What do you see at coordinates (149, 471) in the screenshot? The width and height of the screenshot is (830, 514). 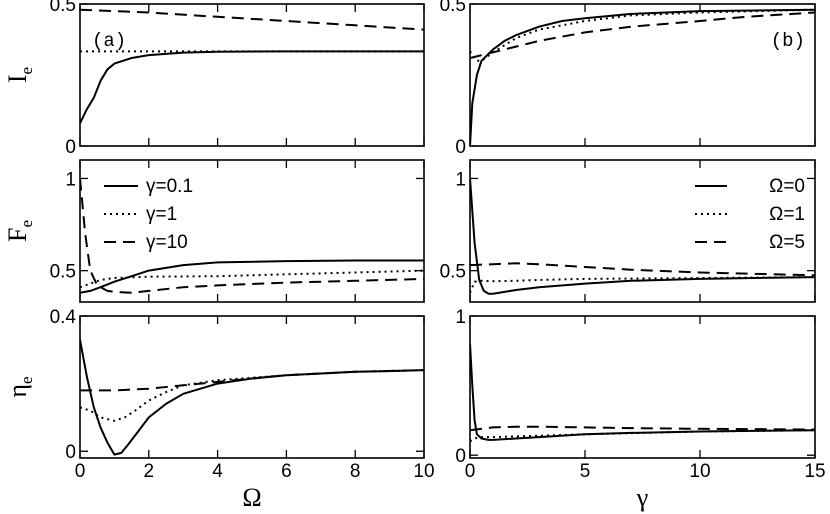 I see `x-tick-label: 2` at bounding box center [149, 471].